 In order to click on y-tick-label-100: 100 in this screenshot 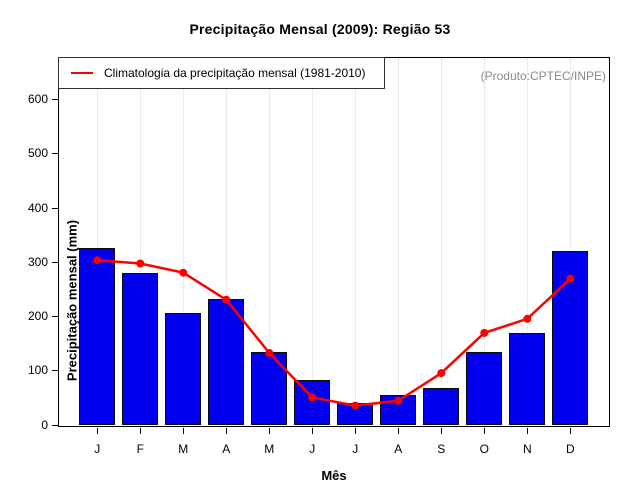, I will do `click(37, 370)`.